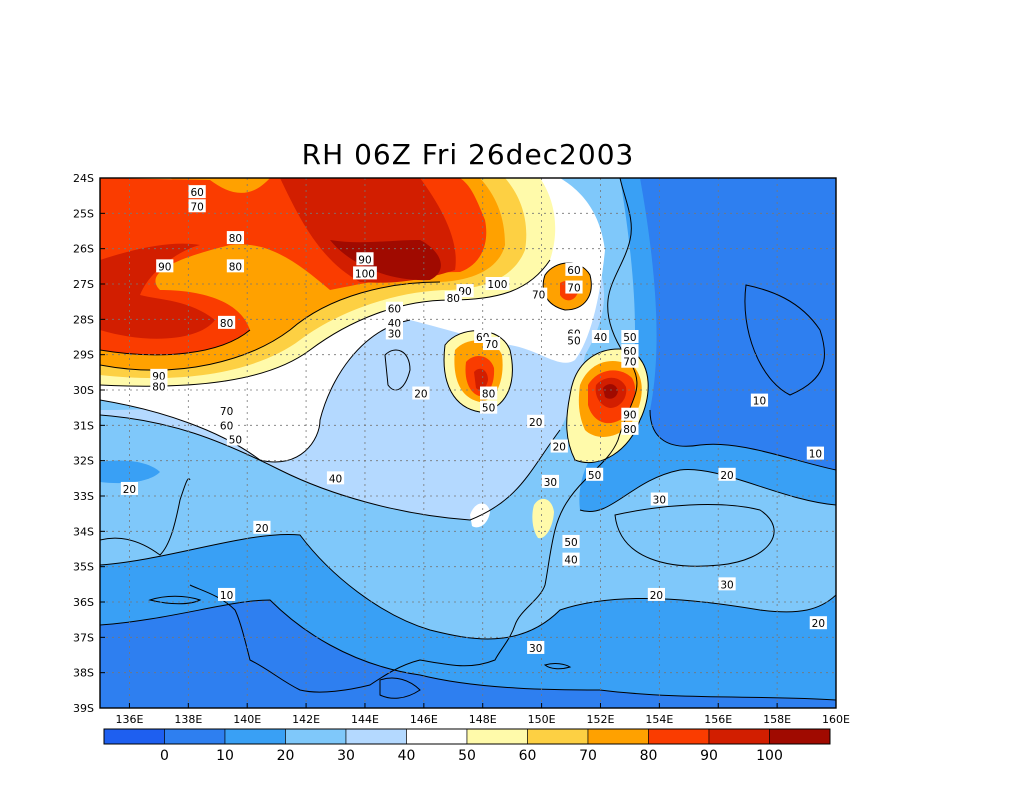  What do you see at coordinates (83, 390) in the screenshot?
I see `y-tick-label: 30S` at bounding box center [83, 390].